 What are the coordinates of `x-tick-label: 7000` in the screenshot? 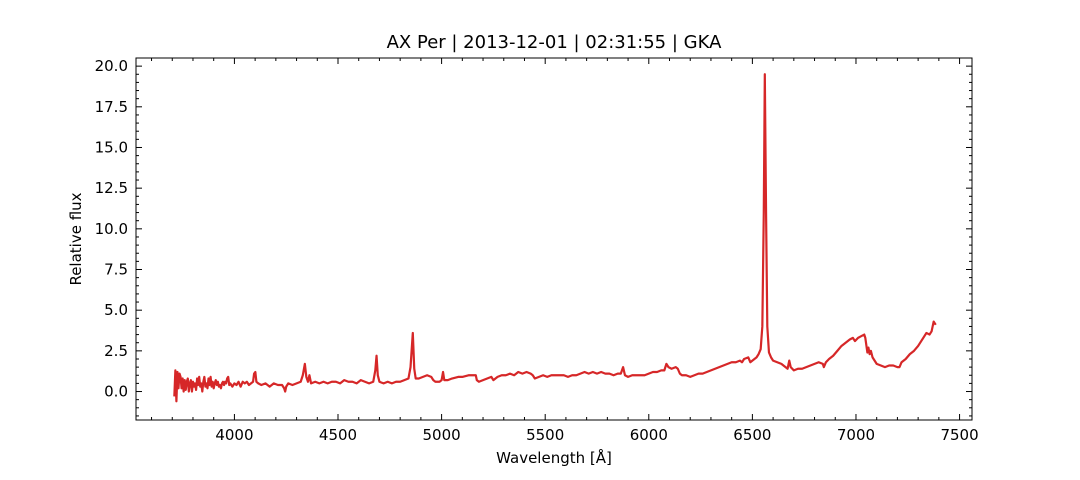 It's located at (856, 435).